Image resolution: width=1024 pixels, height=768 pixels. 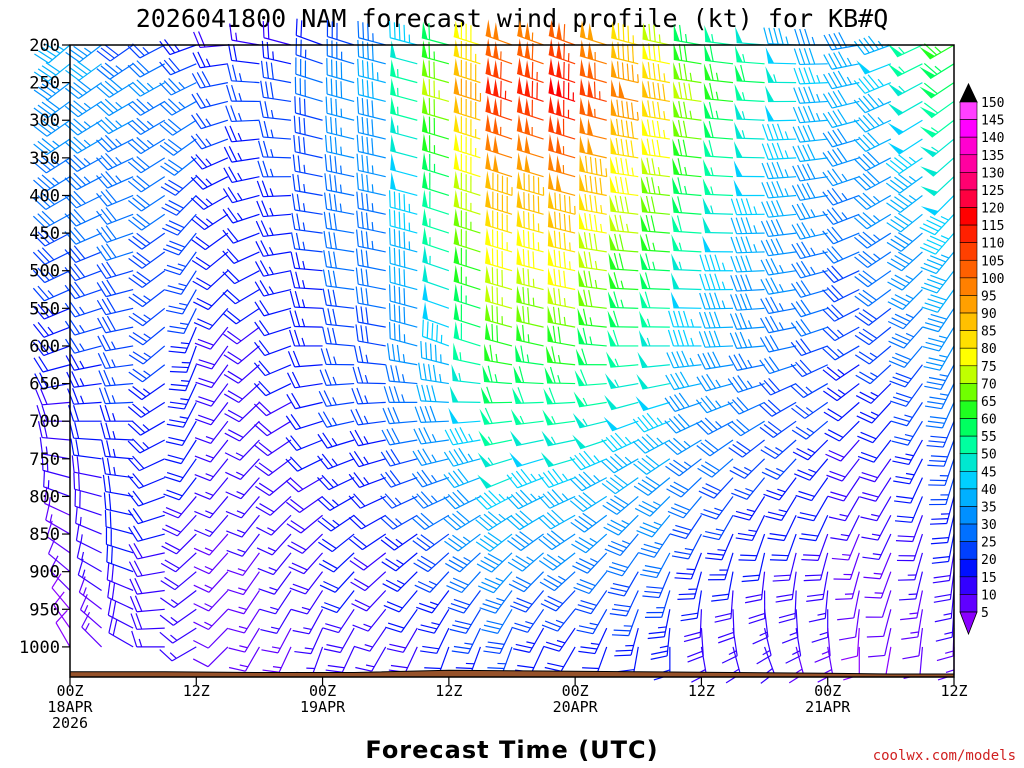 What do you see at coordinates (44, 234) in the screenshot?
I see `y-tick-label: 450` at bounding box center [44, 234].